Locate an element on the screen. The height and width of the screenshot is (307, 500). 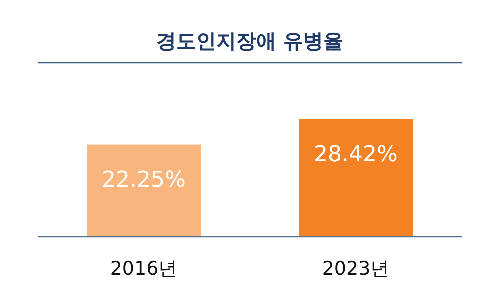
data-label: 22.25% is located at coordinates (144, 180).